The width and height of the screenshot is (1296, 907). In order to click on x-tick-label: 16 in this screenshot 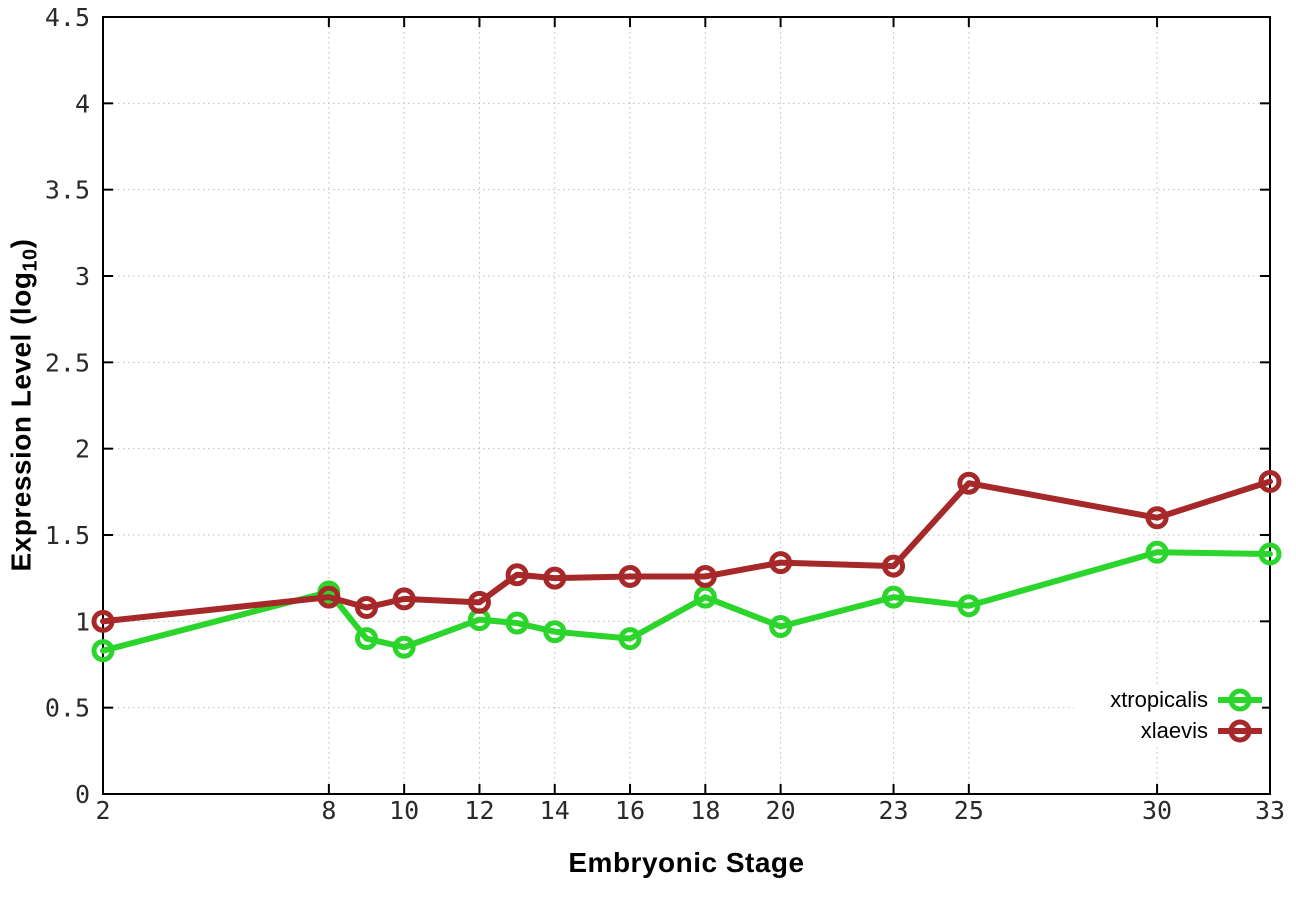, I will do `click(630, 810)`.